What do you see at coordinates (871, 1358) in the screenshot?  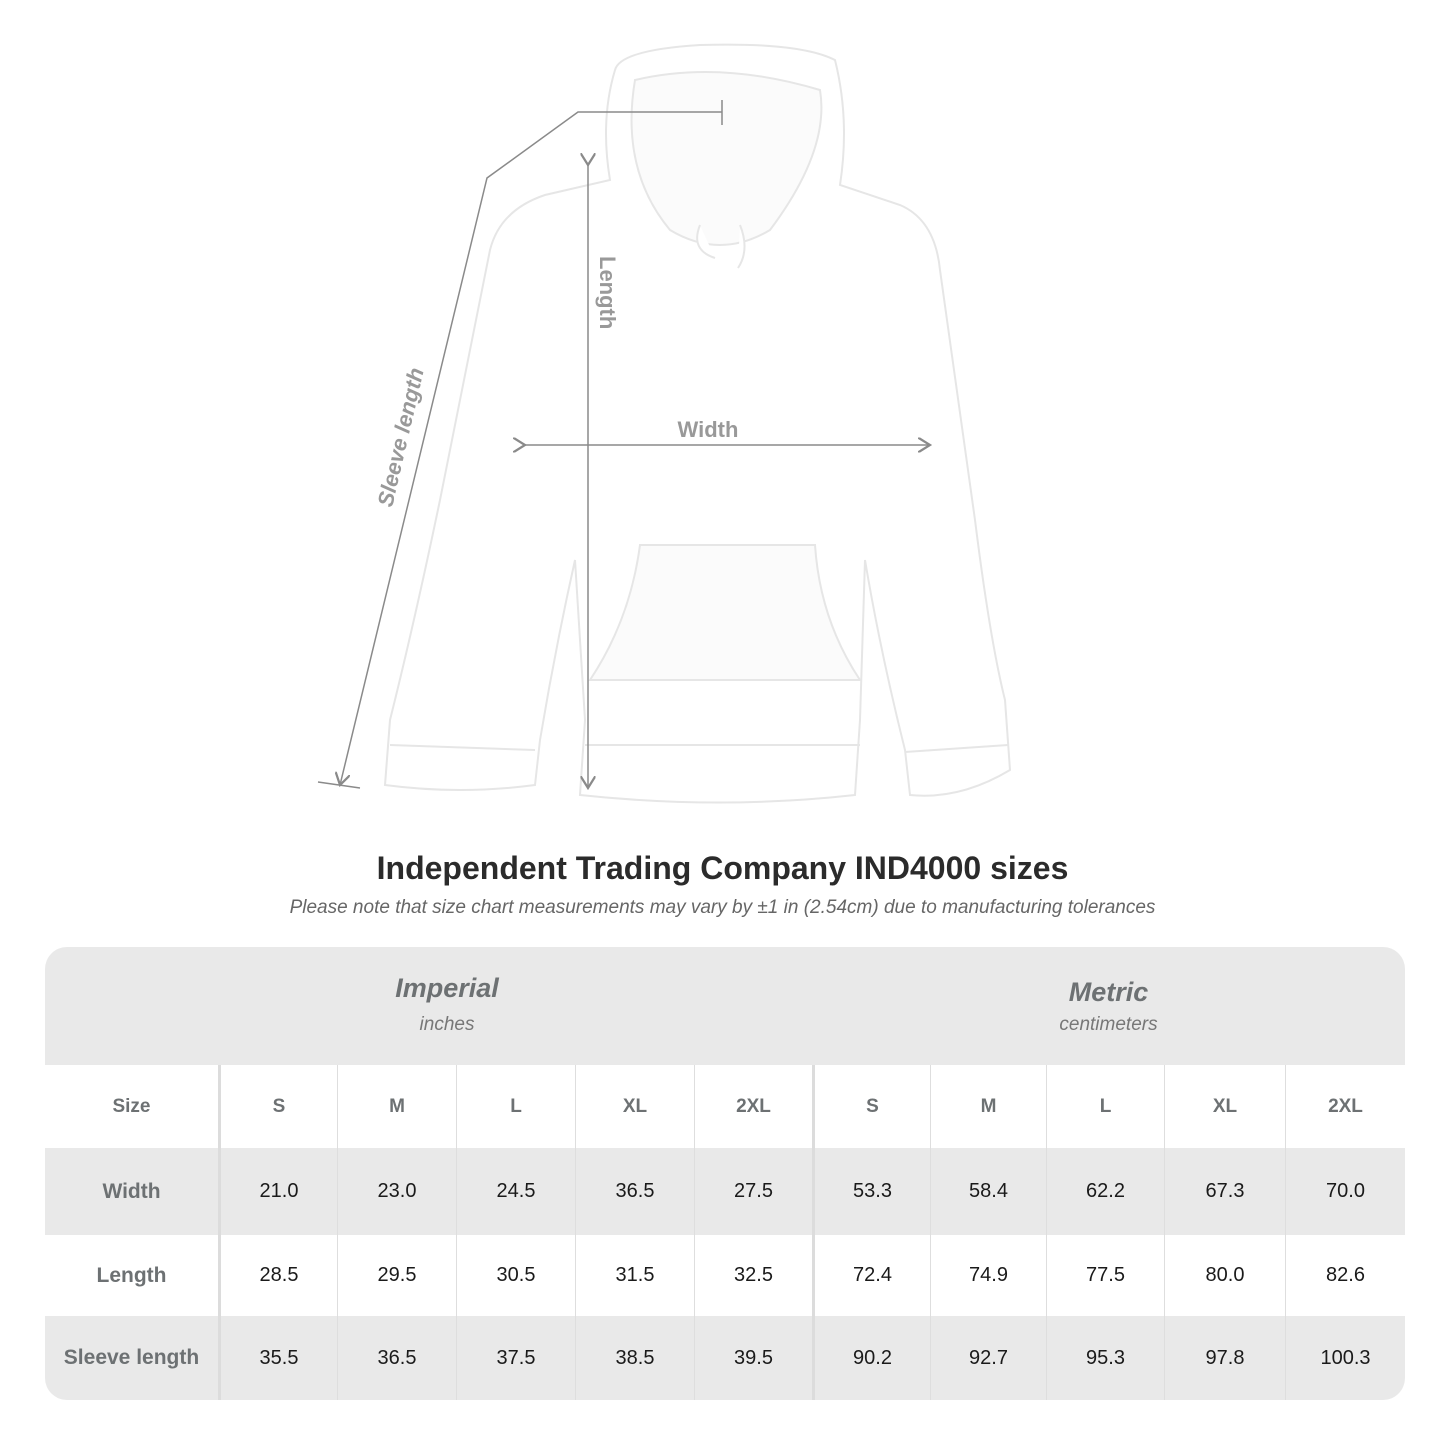 I see `metric-value: 90.2` at bounding box center [871, 1358].